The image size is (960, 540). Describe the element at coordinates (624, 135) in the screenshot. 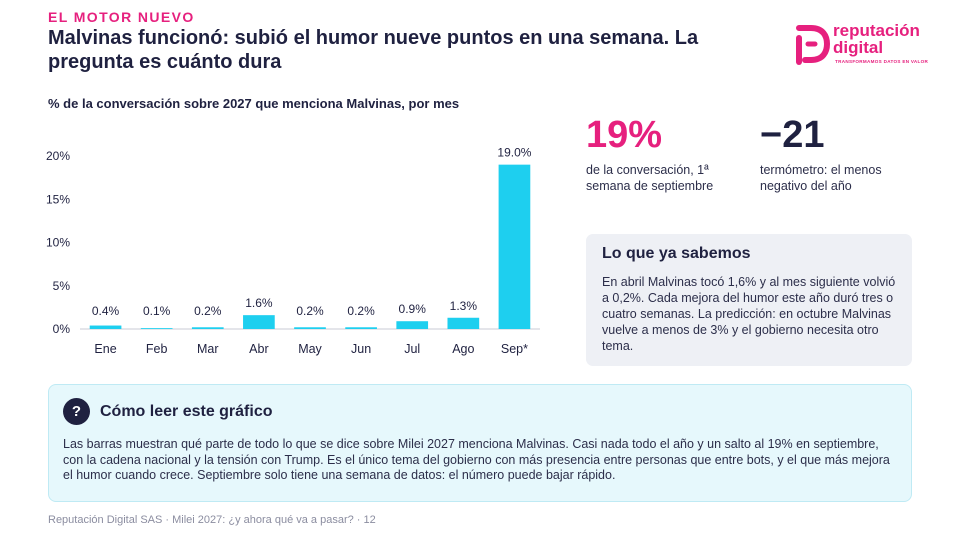

I see `kpi-share-value: 19%` at that location.